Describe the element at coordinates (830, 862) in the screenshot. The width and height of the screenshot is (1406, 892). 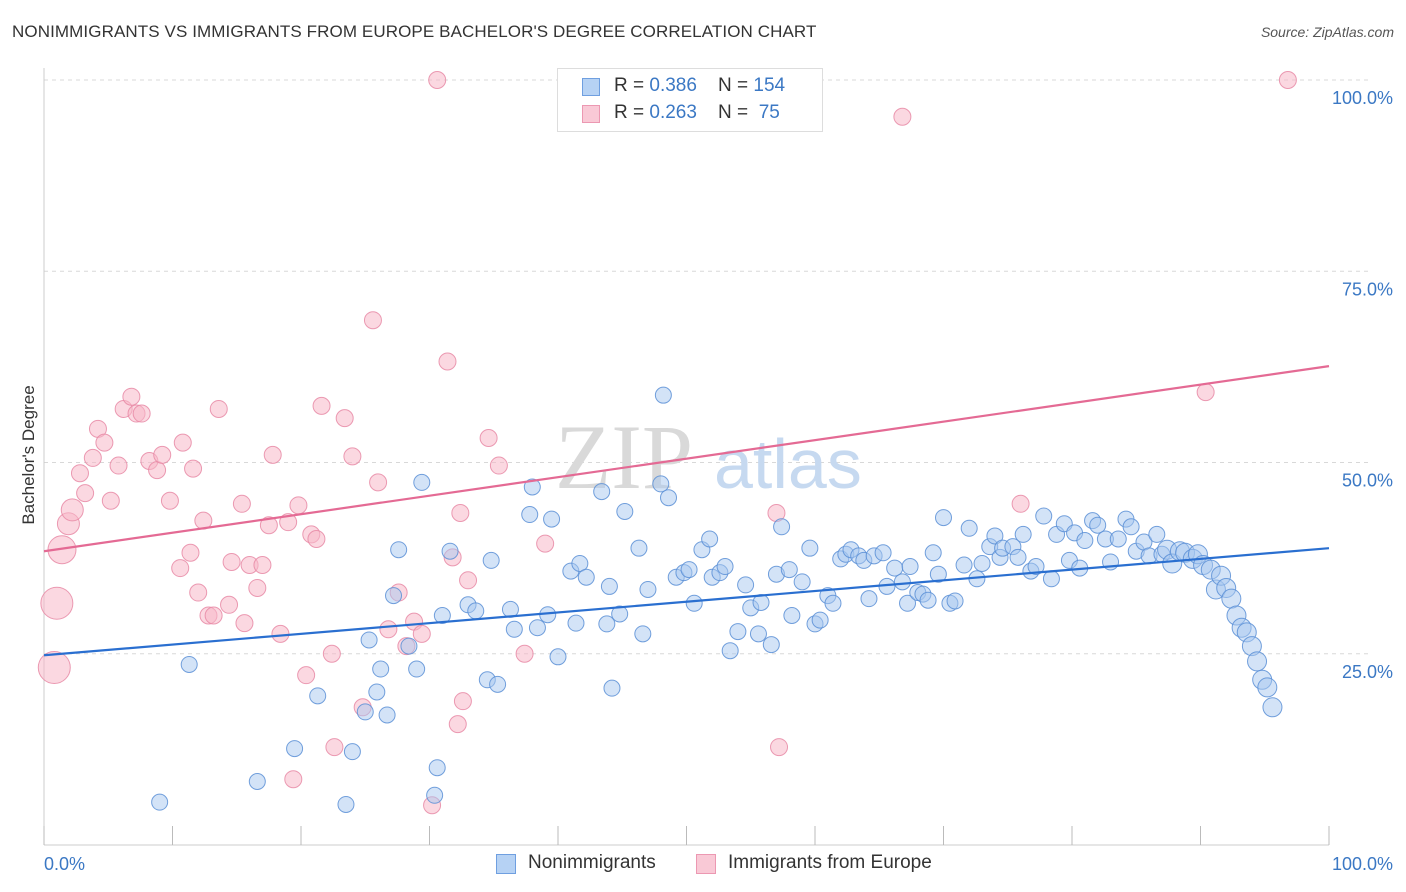
I see `bottom-legend-label: Immigrants from Europe` at that location.